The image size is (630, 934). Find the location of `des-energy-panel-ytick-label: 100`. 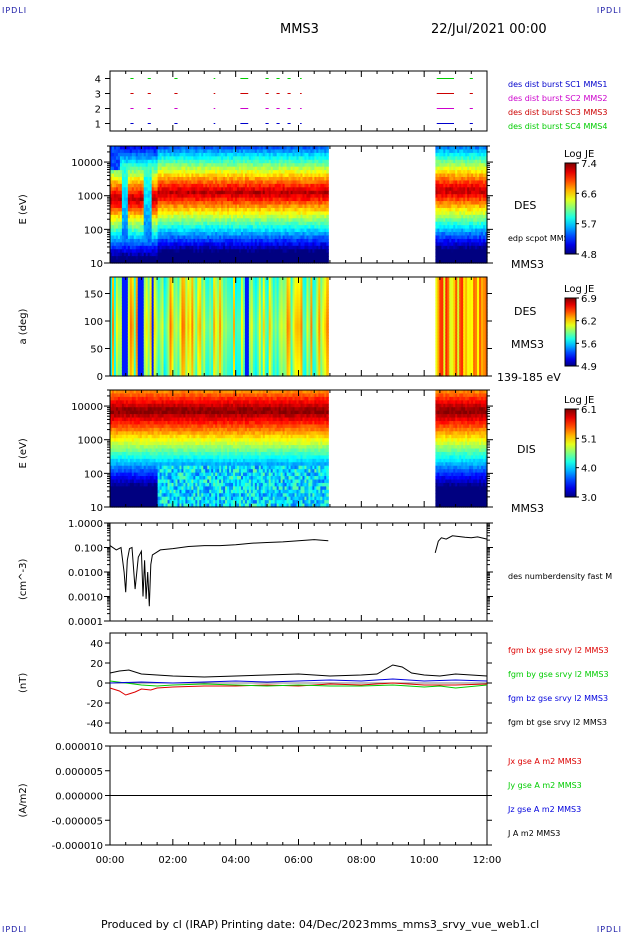

des-energy-panel-ytick-label: 100 is located at coordinates (93, 230).